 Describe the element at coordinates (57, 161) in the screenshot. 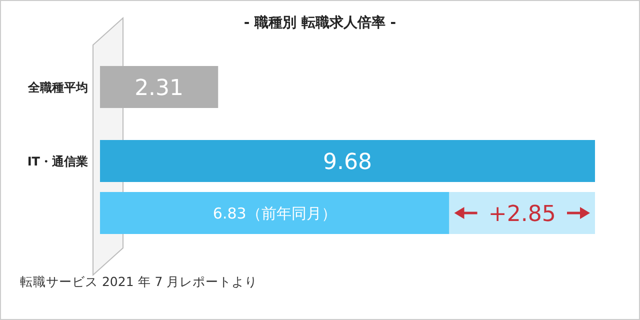

I see `y-tick-label: IT・通信業` at that location.